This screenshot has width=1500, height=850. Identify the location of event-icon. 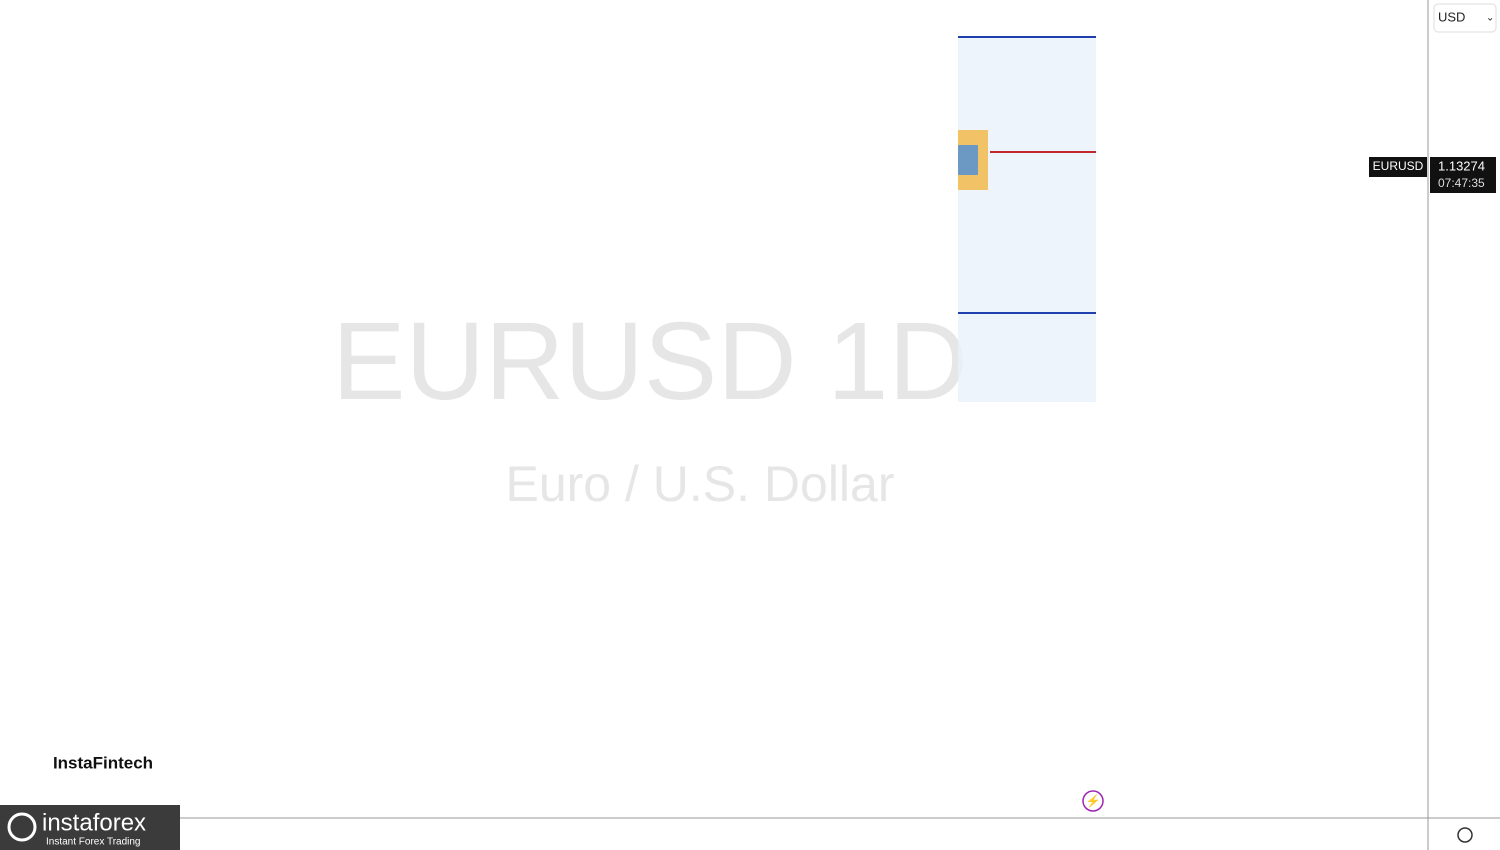
(1093, 801).